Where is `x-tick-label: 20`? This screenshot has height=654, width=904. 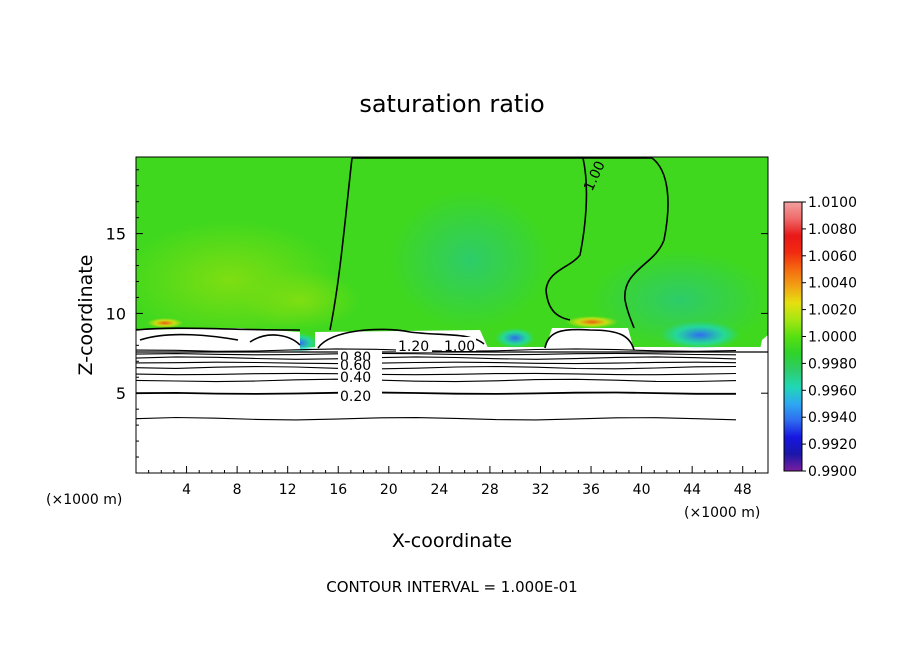
x-tick-label: 20 is located at coordinates (389, 490).